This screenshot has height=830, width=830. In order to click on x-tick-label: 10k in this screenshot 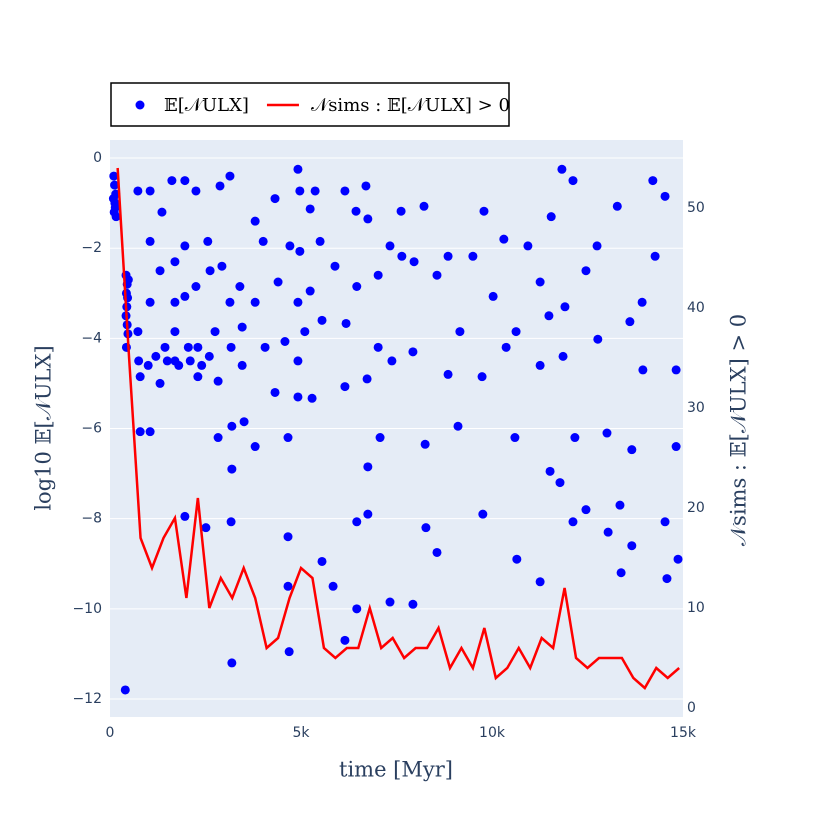, I will do `click(492, 733)`.